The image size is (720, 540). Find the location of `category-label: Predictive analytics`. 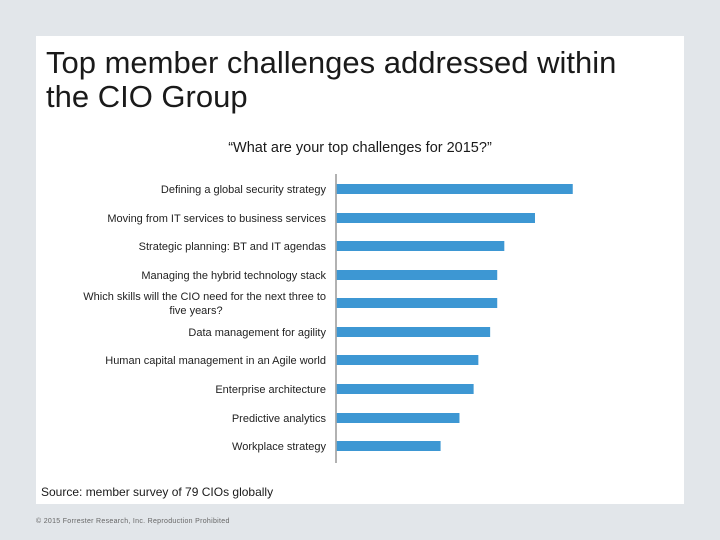

category-label: Predictive analytics is located at coordinates (279, 419).